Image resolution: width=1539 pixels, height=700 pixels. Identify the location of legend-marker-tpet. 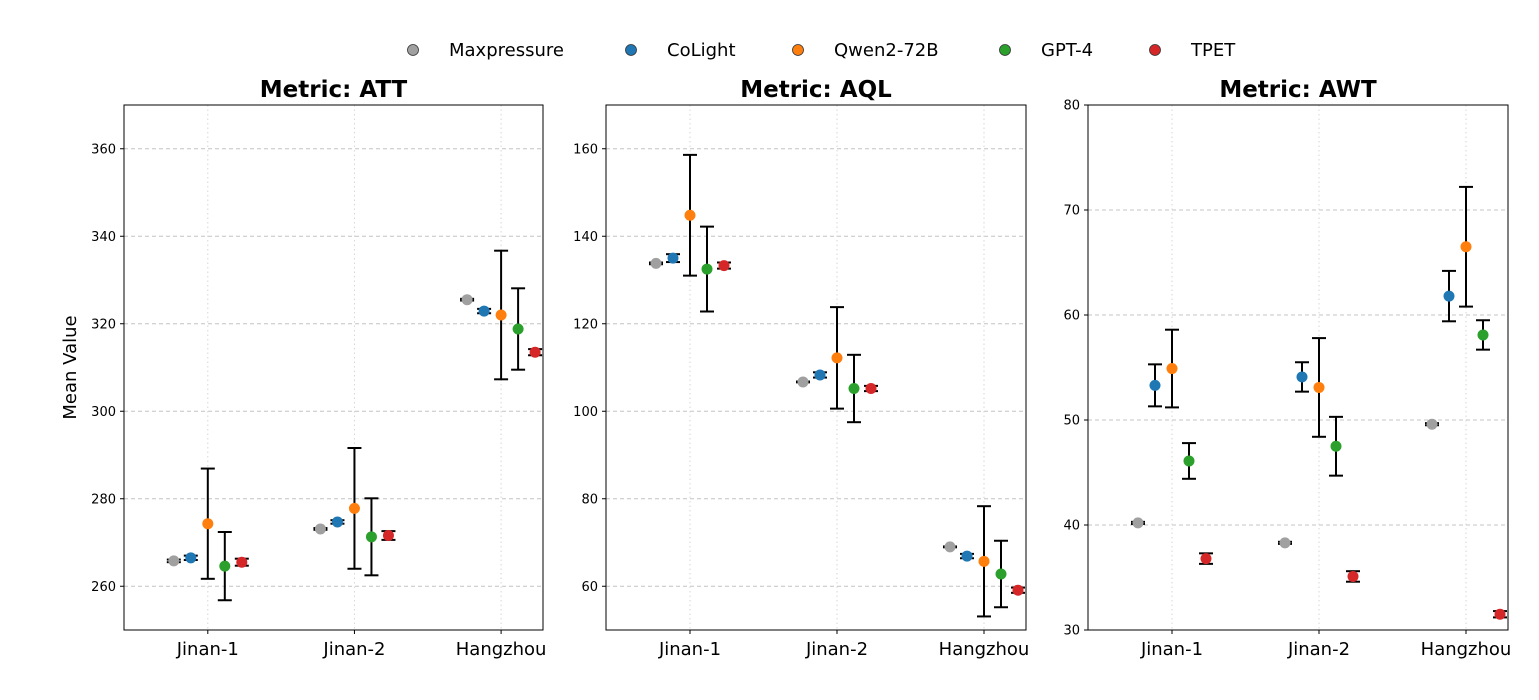
(1155, 50).